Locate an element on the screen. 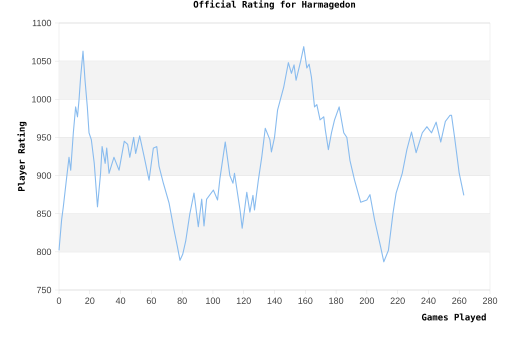  x-tick-label: 260 is located at coordinates (459, 301).